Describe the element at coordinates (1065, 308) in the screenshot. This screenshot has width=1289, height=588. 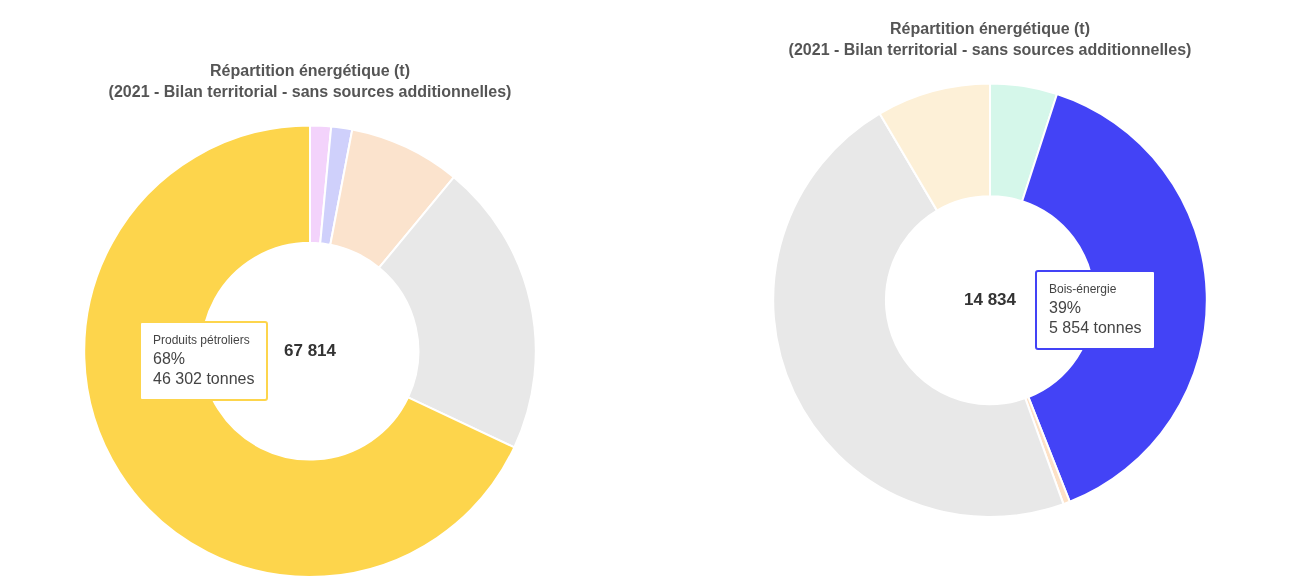
I see `text: 39%` at that location.